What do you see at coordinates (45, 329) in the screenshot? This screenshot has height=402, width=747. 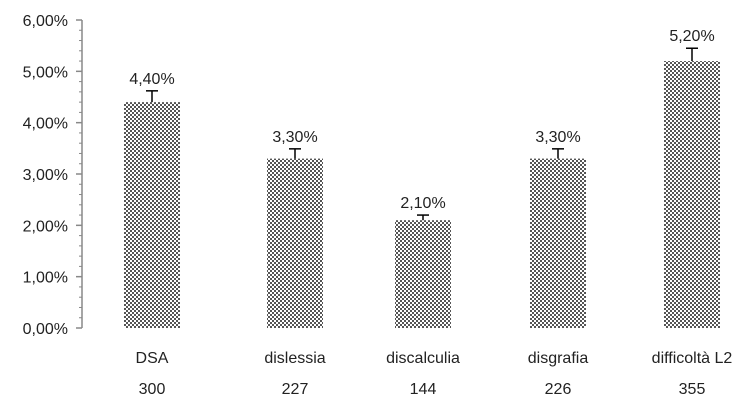 I see `y-tick-label: 0,00%` at bounding box center [45, 329].